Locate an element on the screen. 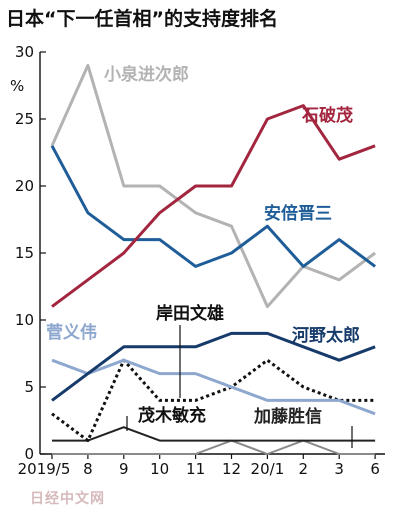  x-tick-label: 6 is located at coordinates (375, 469).